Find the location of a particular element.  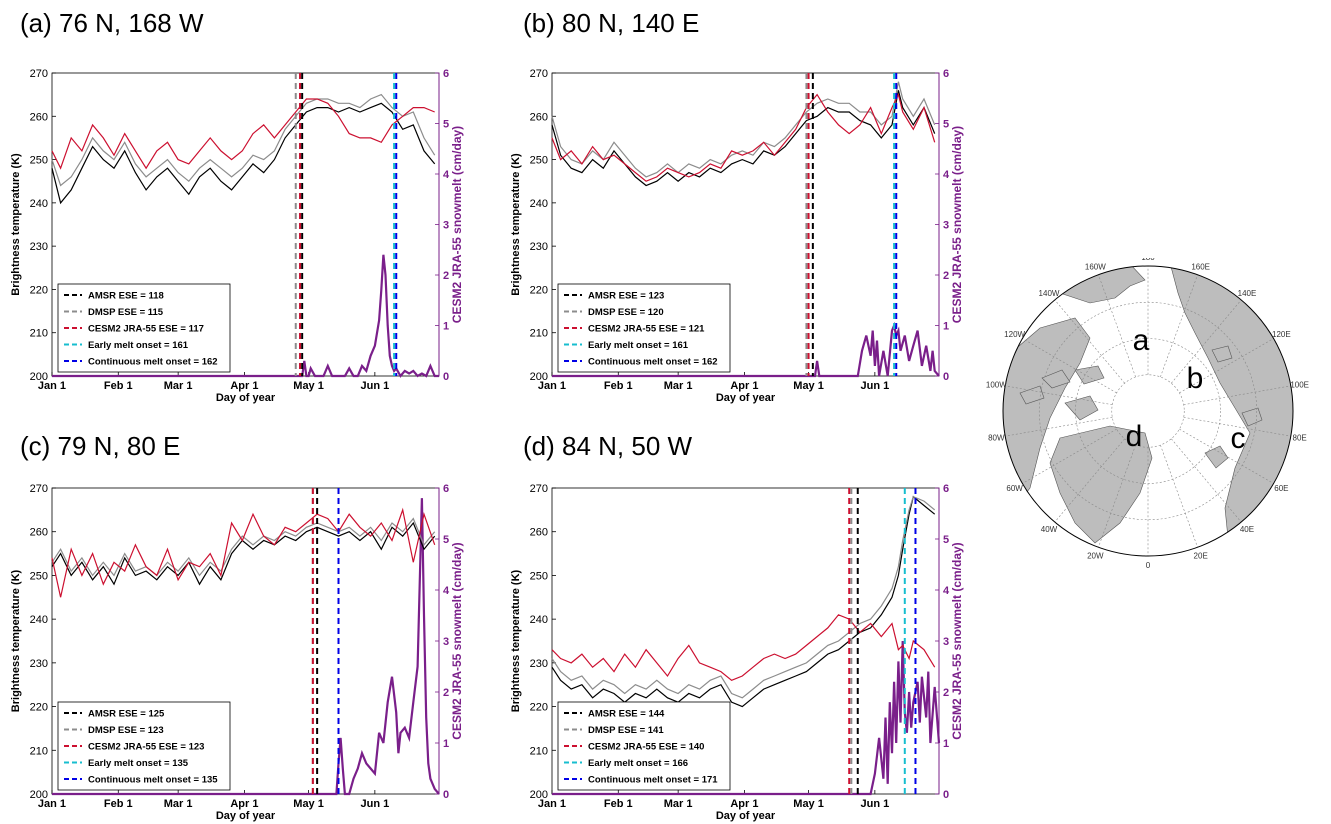

ytick-label-c: 240 is located at coordinates (39, 620).